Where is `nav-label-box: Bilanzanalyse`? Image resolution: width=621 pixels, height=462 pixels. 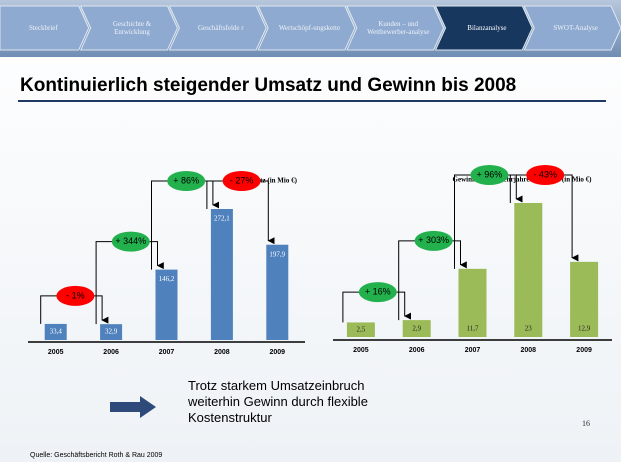 nav-label-box: Bilanzanalyse is located at coordinates (487, 28).